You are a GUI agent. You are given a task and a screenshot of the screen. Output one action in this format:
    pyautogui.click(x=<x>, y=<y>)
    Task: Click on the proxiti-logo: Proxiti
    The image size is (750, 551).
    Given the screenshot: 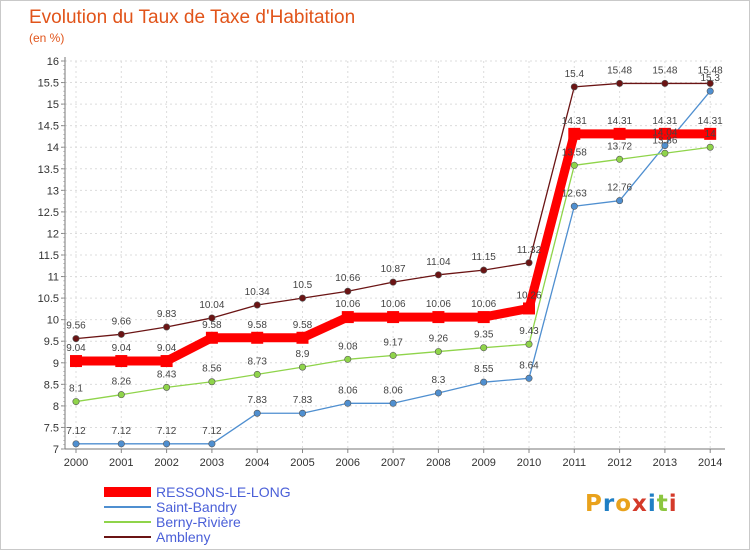 What is the action you would take?
    pyautogui.click(x=631, y=504)
    